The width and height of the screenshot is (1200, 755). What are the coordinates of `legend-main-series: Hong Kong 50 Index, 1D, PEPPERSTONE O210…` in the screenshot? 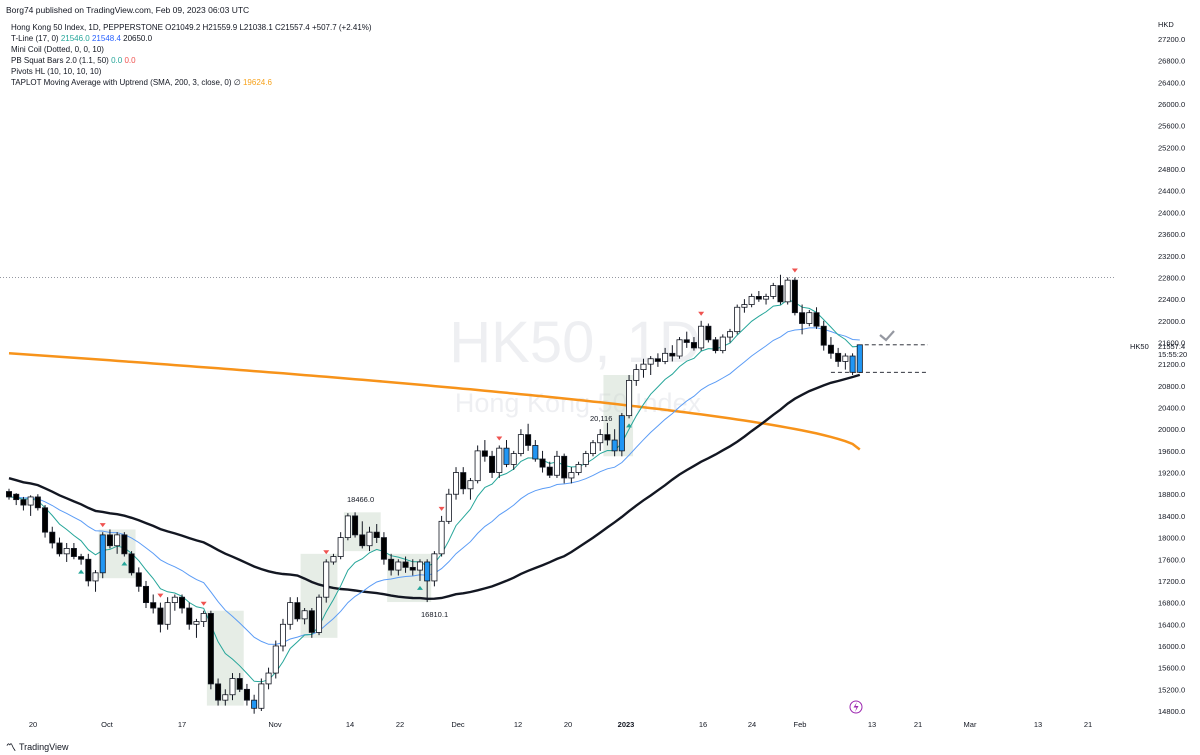 It's located at (191, 27).